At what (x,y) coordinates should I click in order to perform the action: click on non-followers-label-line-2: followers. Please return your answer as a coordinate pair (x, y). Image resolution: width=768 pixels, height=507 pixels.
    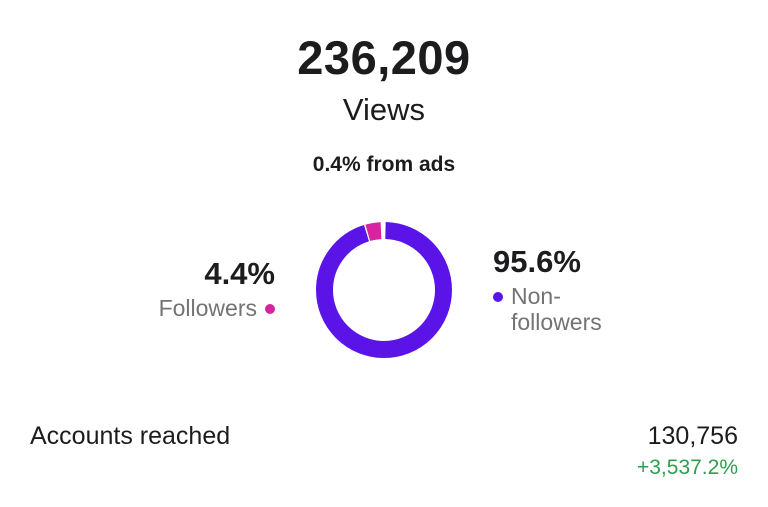
    Looking at the image, I should click on (556, 322).